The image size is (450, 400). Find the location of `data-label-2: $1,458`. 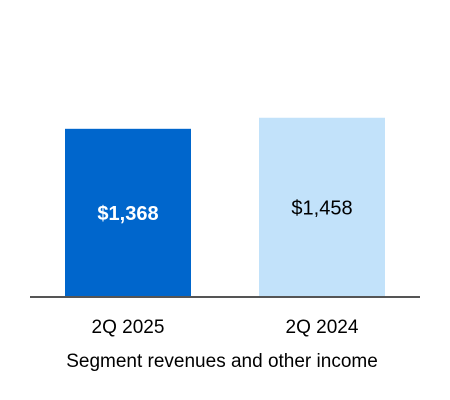

data-label-2: $1,458 is located at coordinates (321, 208).